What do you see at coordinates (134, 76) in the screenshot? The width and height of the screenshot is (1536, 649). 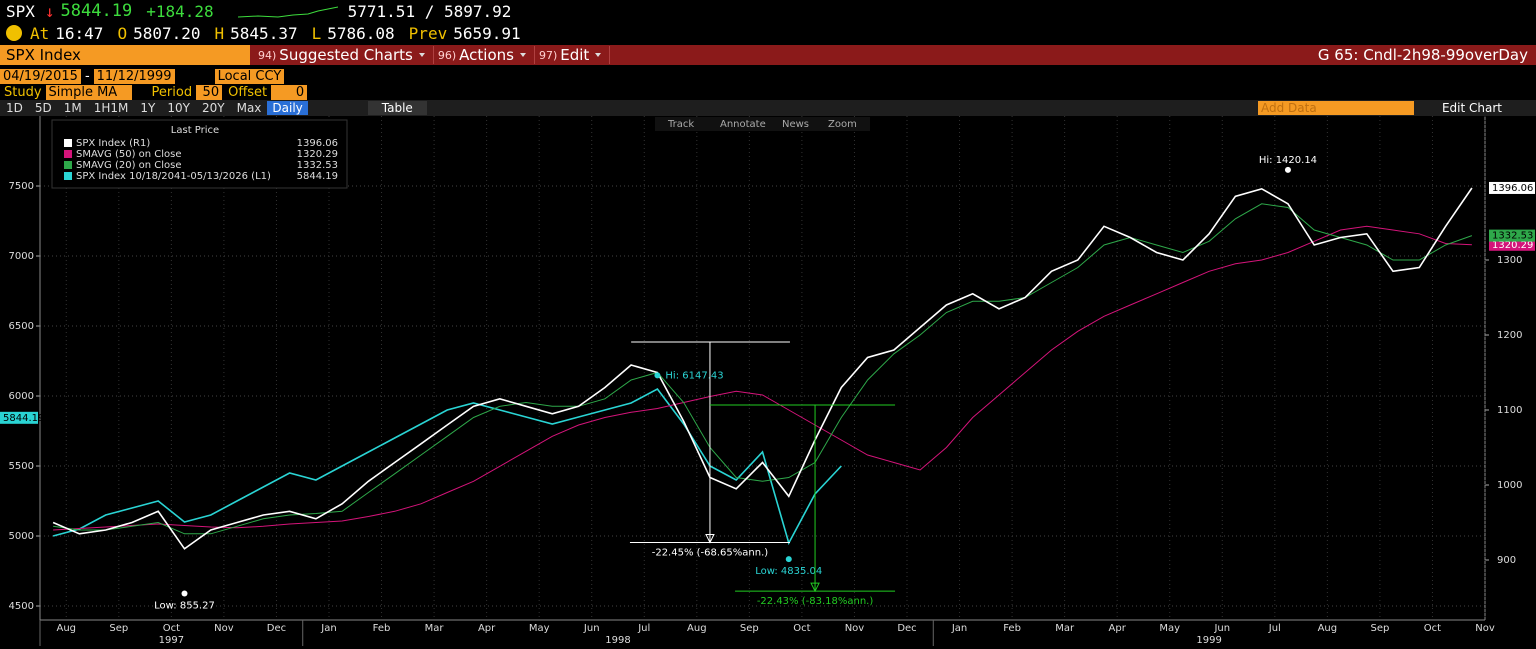 I see `end-date: 11/12/1999` at bounding box center [134, 76].